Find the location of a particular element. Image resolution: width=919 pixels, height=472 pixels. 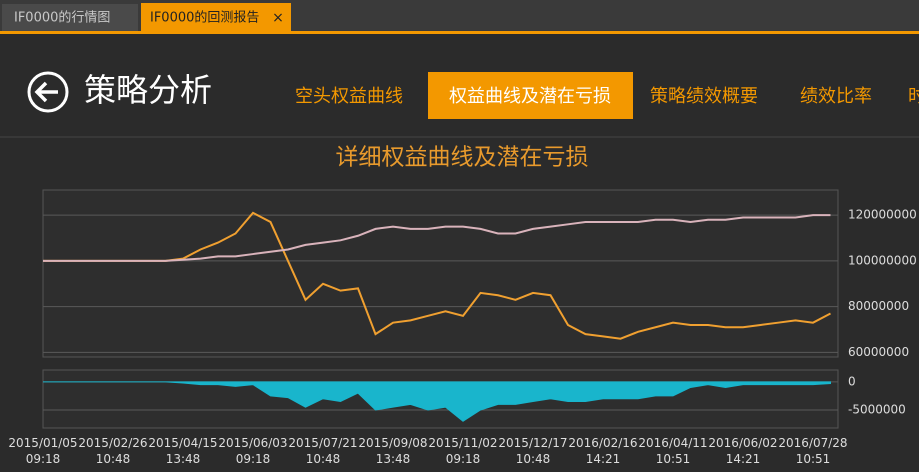

chart-title: 详细权益曲线及潜在亏损 is located at coordinates (462, 158).